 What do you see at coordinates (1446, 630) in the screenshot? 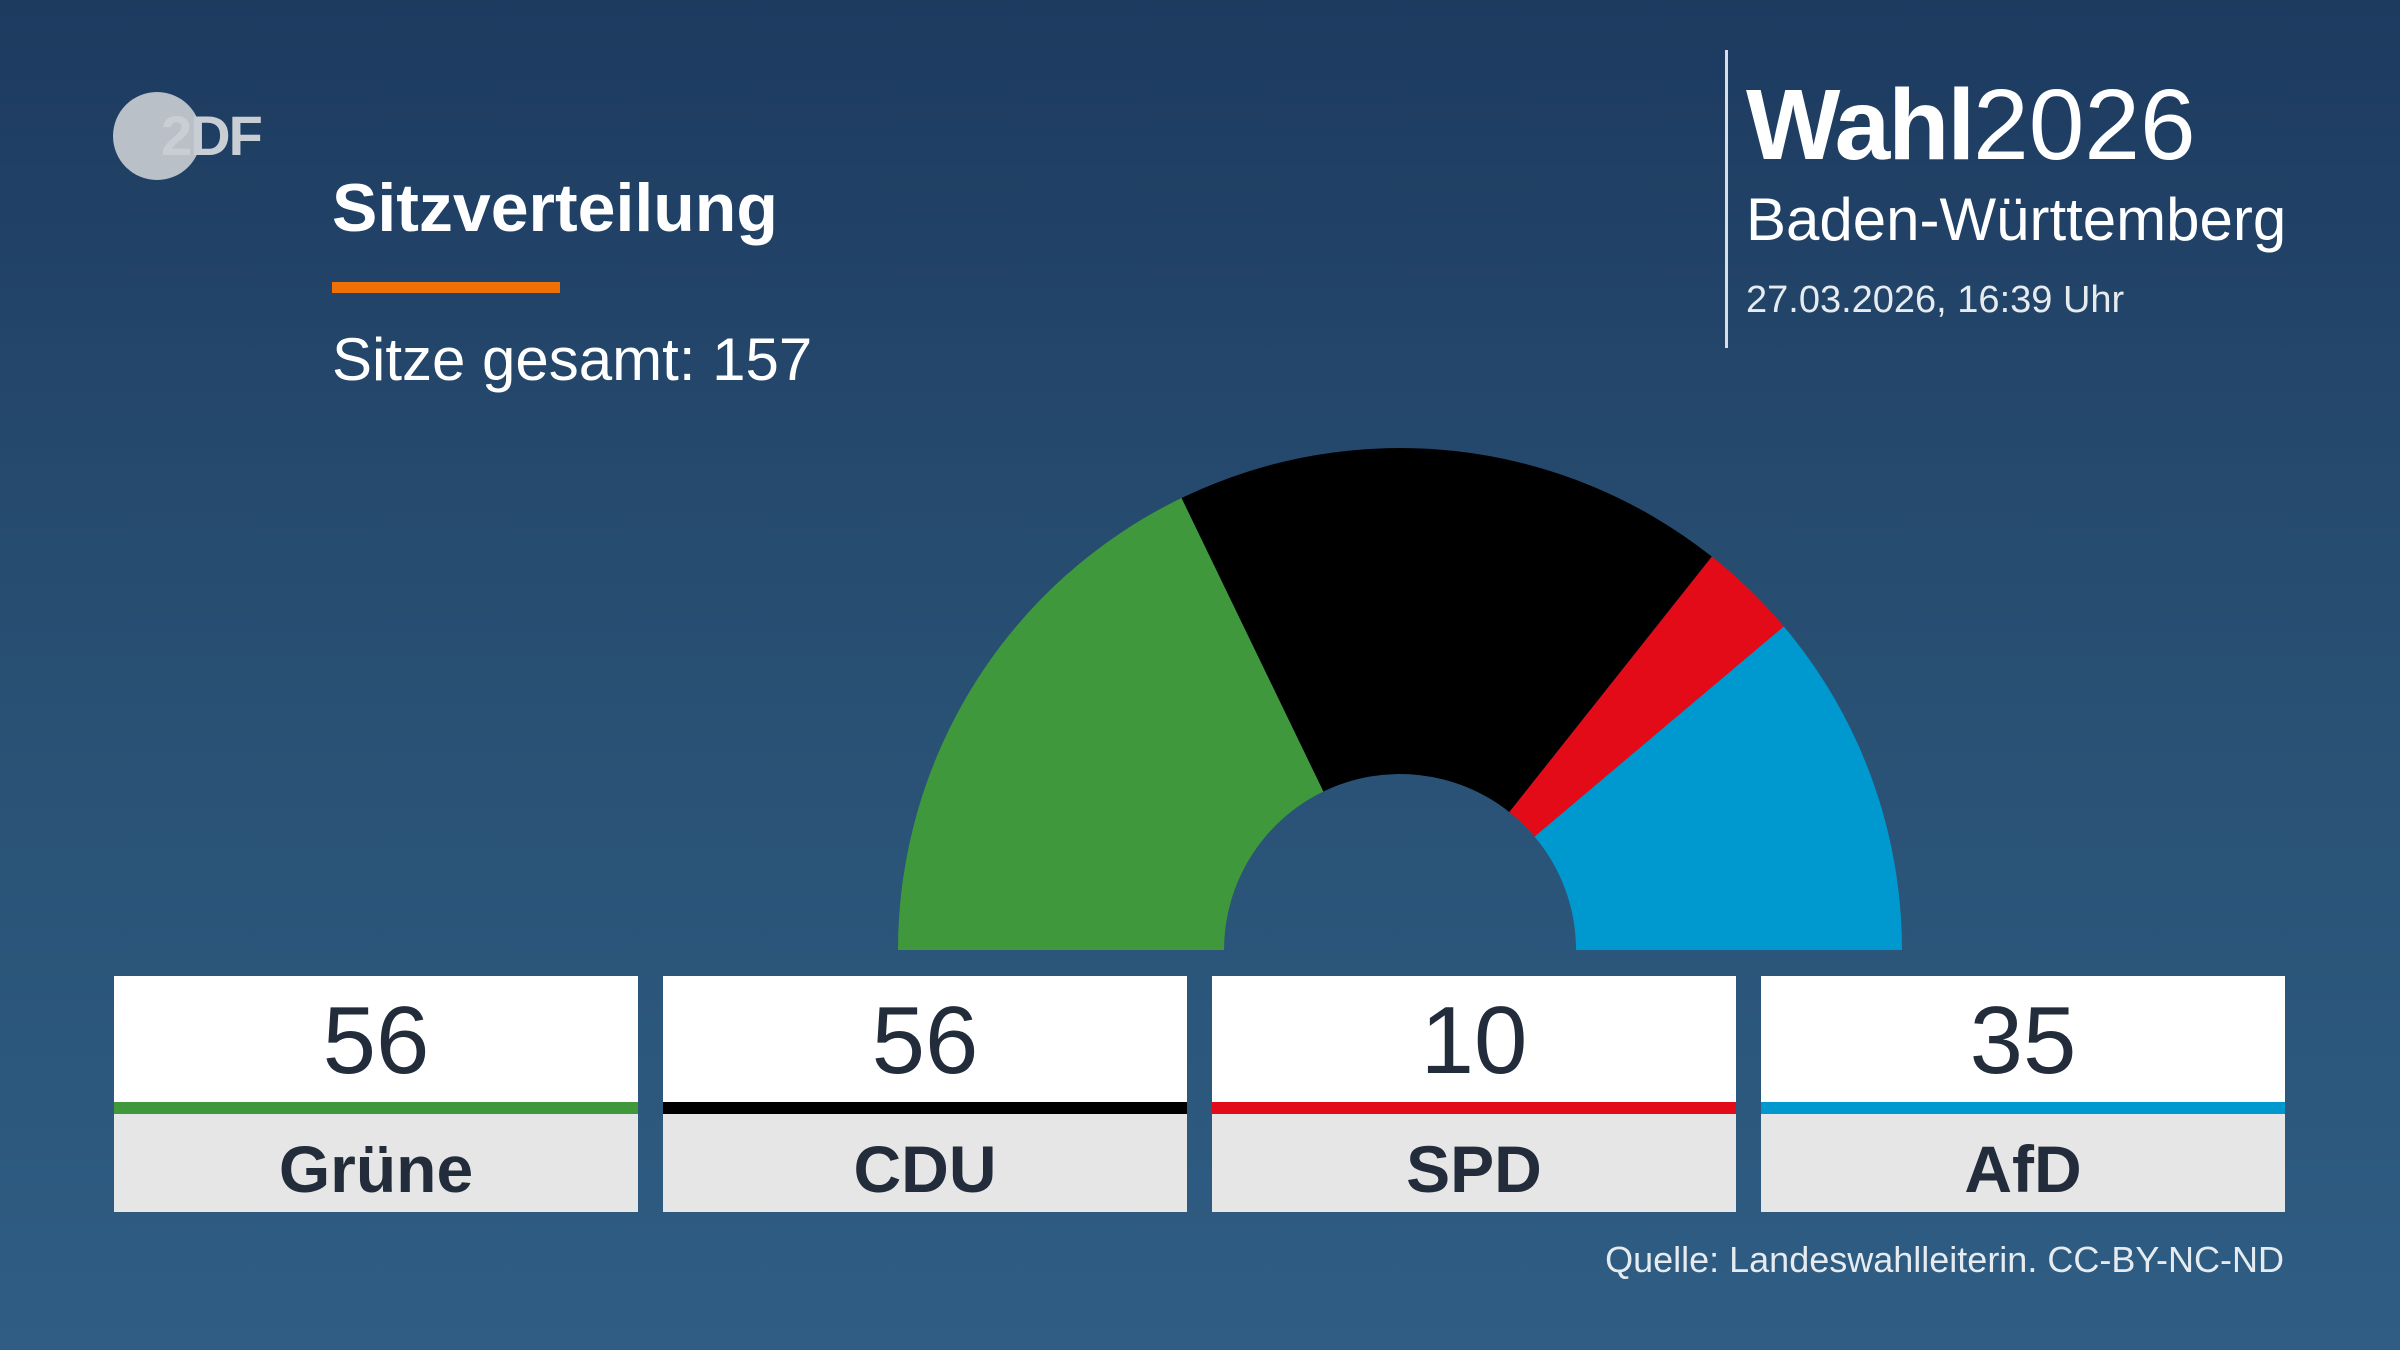
I see `seat-segment-cdu` at bounding box center [1446, 630].